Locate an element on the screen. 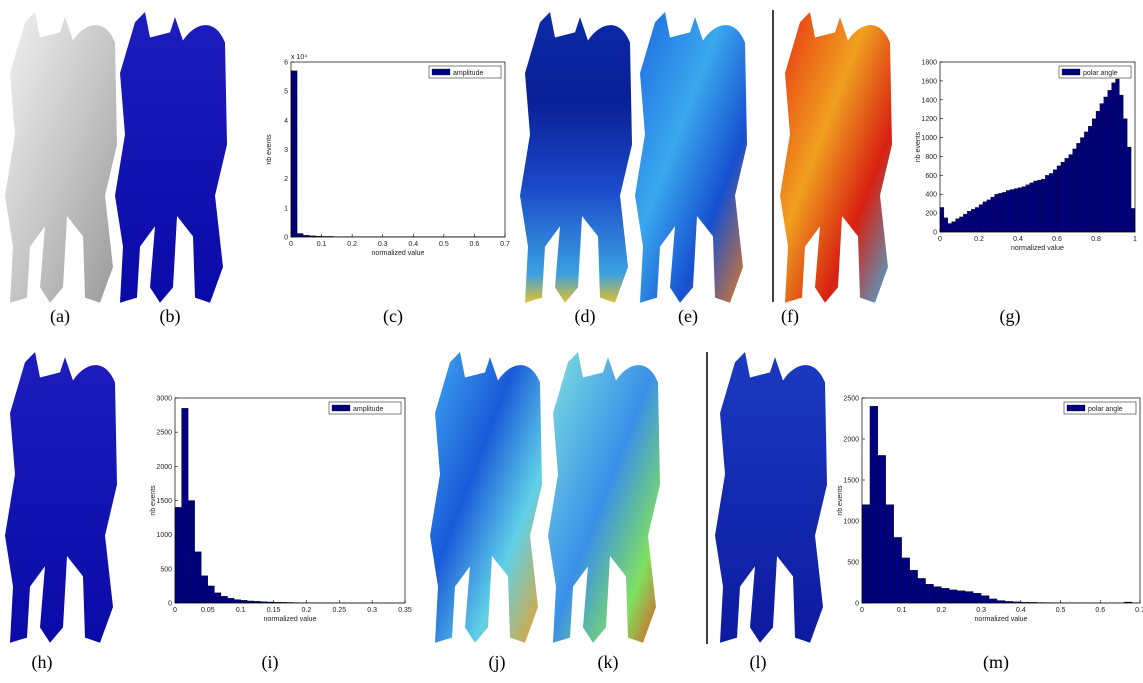 The image size is (1143, 683). y-tick-label: 1500 is located at coordinates (851, 481).